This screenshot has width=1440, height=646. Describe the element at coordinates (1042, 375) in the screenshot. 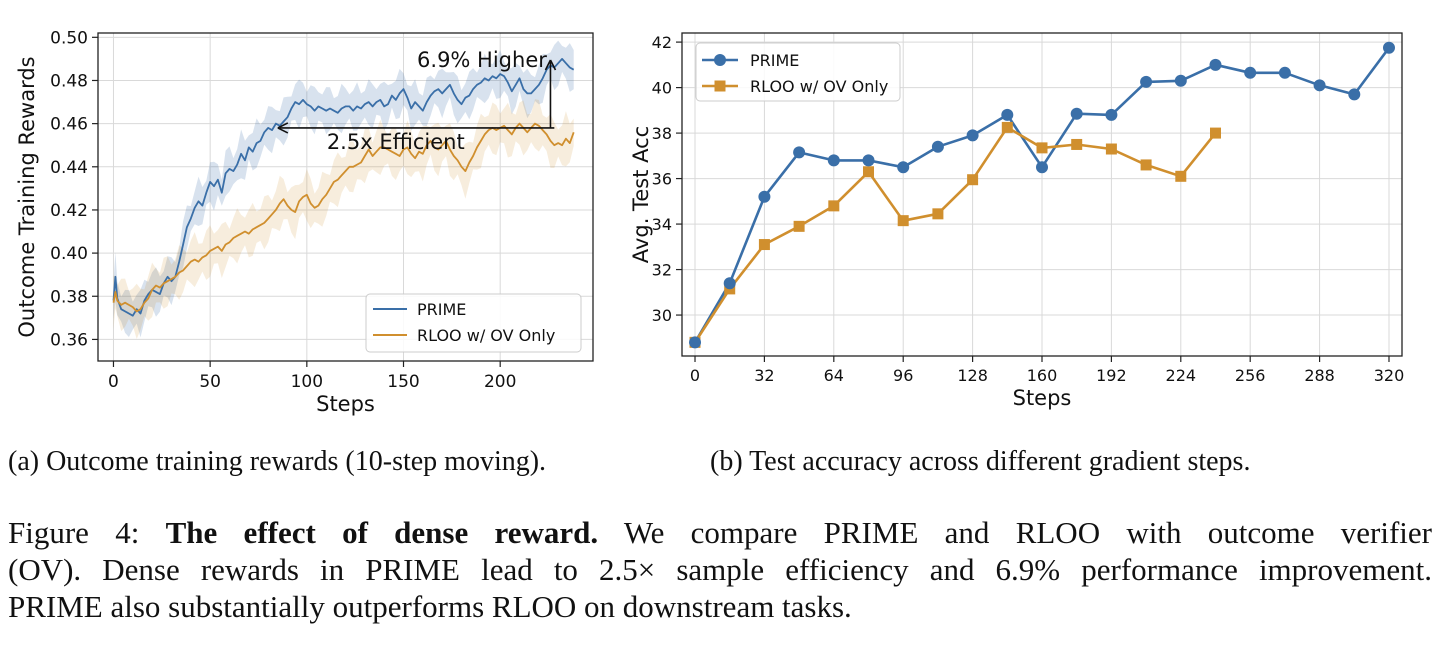

I see `x-tick-label: 160` at that location.